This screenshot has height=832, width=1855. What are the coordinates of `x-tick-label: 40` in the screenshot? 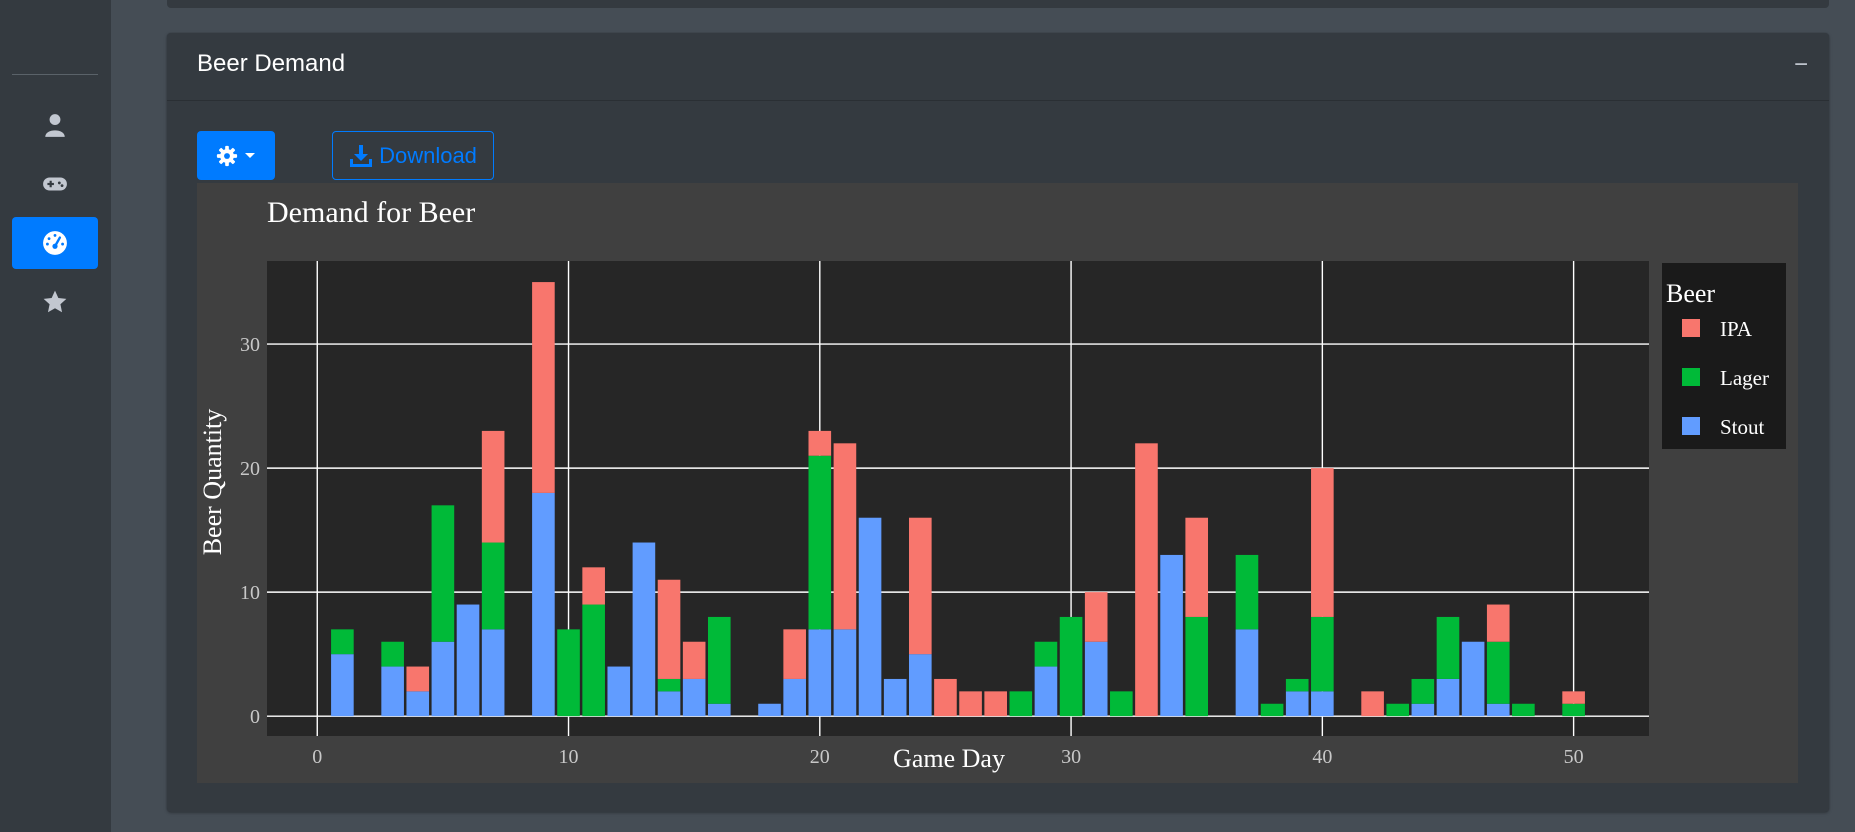 It's located at (1322, 757).